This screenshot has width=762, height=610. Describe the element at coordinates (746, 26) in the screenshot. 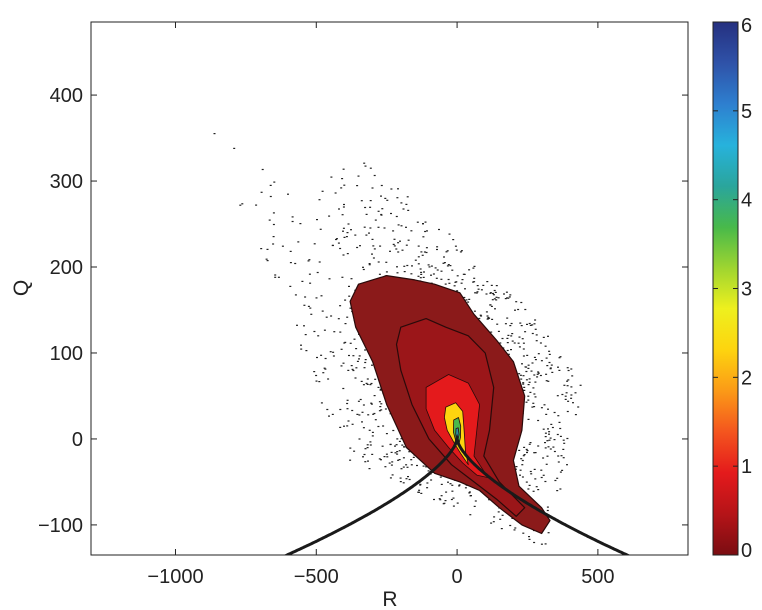

I see `colorbar-tick-label: 6` at that location.